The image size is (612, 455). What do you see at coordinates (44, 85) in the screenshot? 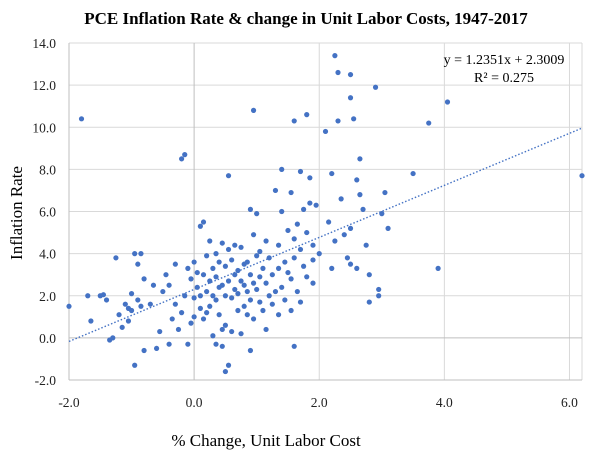
I see `y-tick-label: 12.0` at bounding box center [44, 85].